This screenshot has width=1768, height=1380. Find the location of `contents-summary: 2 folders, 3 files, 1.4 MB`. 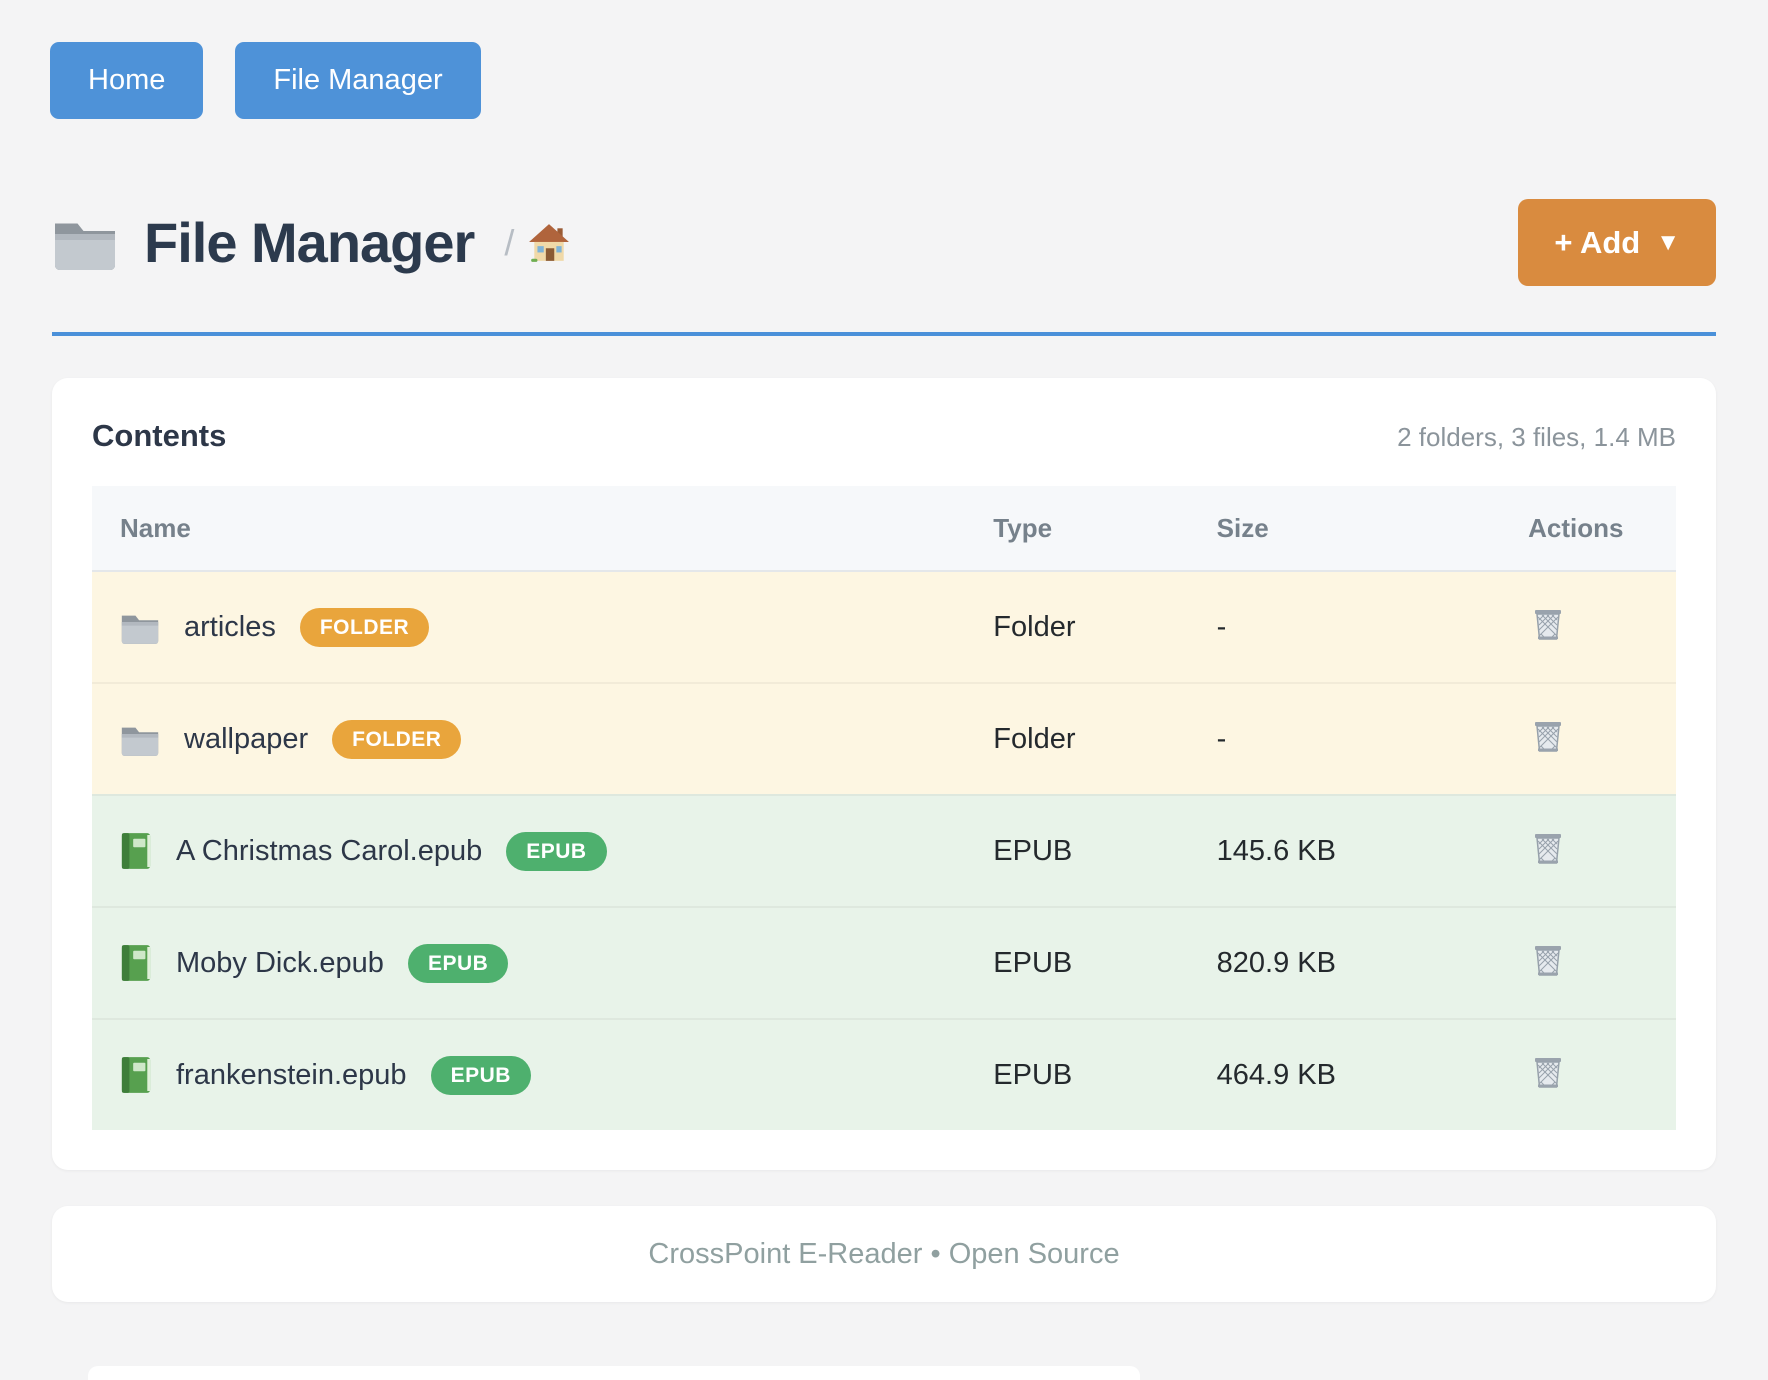

contents-summary: 2 folders, 3 files, 1.4 MB is located at coordinates (1536, 437).